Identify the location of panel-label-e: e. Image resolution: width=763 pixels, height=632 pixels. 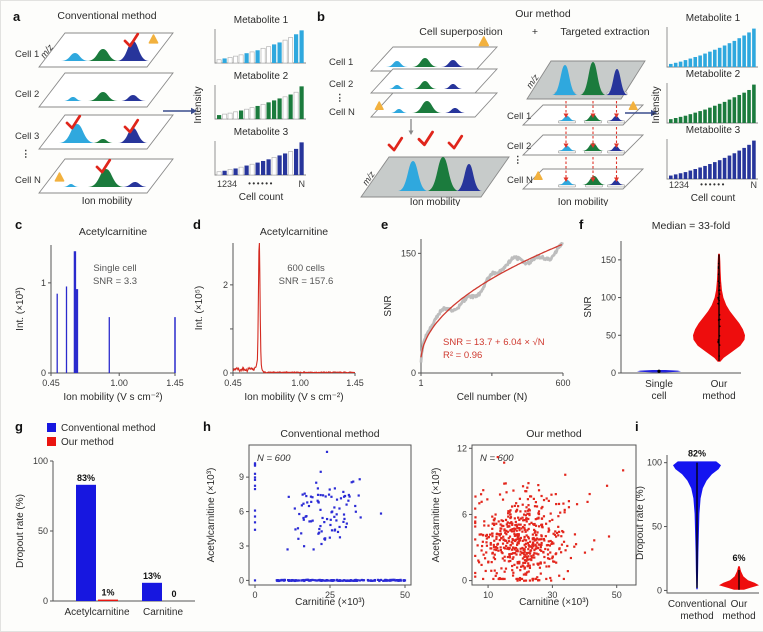
(384, 224).